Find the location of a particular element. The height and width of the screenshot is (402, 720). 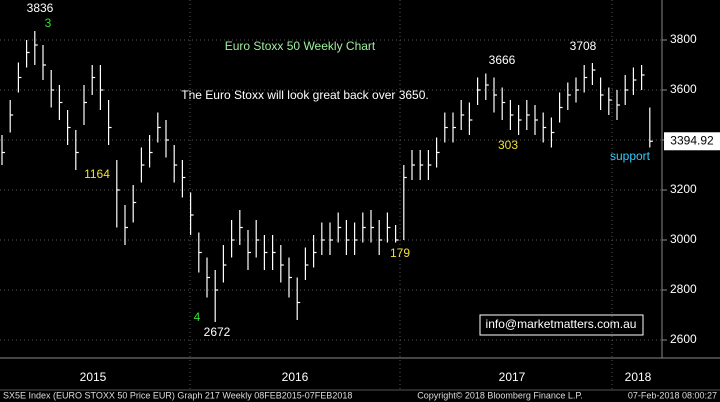

email-box is located at coordinates (561, 325).